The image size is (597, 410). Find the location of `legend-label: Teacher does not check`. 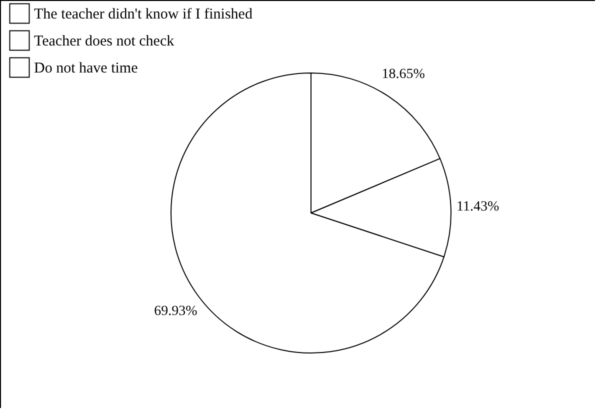

legend-label: Teacher does not check is located at coordinates (104, 42).